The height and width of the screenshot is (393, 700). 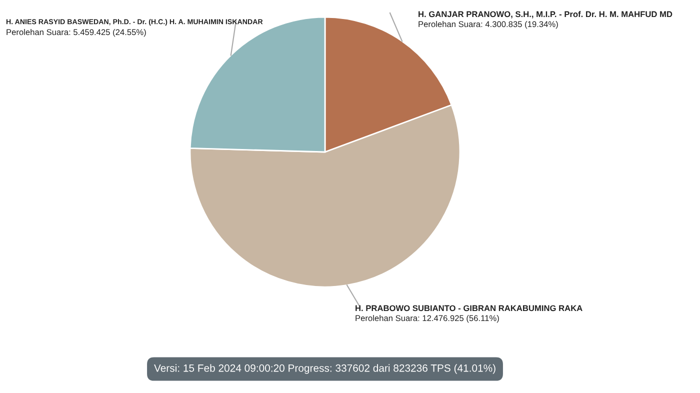 I want to click on slice-label: H. GANJAR PRANOWO, S.H., M.I.P. - Prof. Dr. H. M. MAHFUD MD, so click(x=545, y=14).